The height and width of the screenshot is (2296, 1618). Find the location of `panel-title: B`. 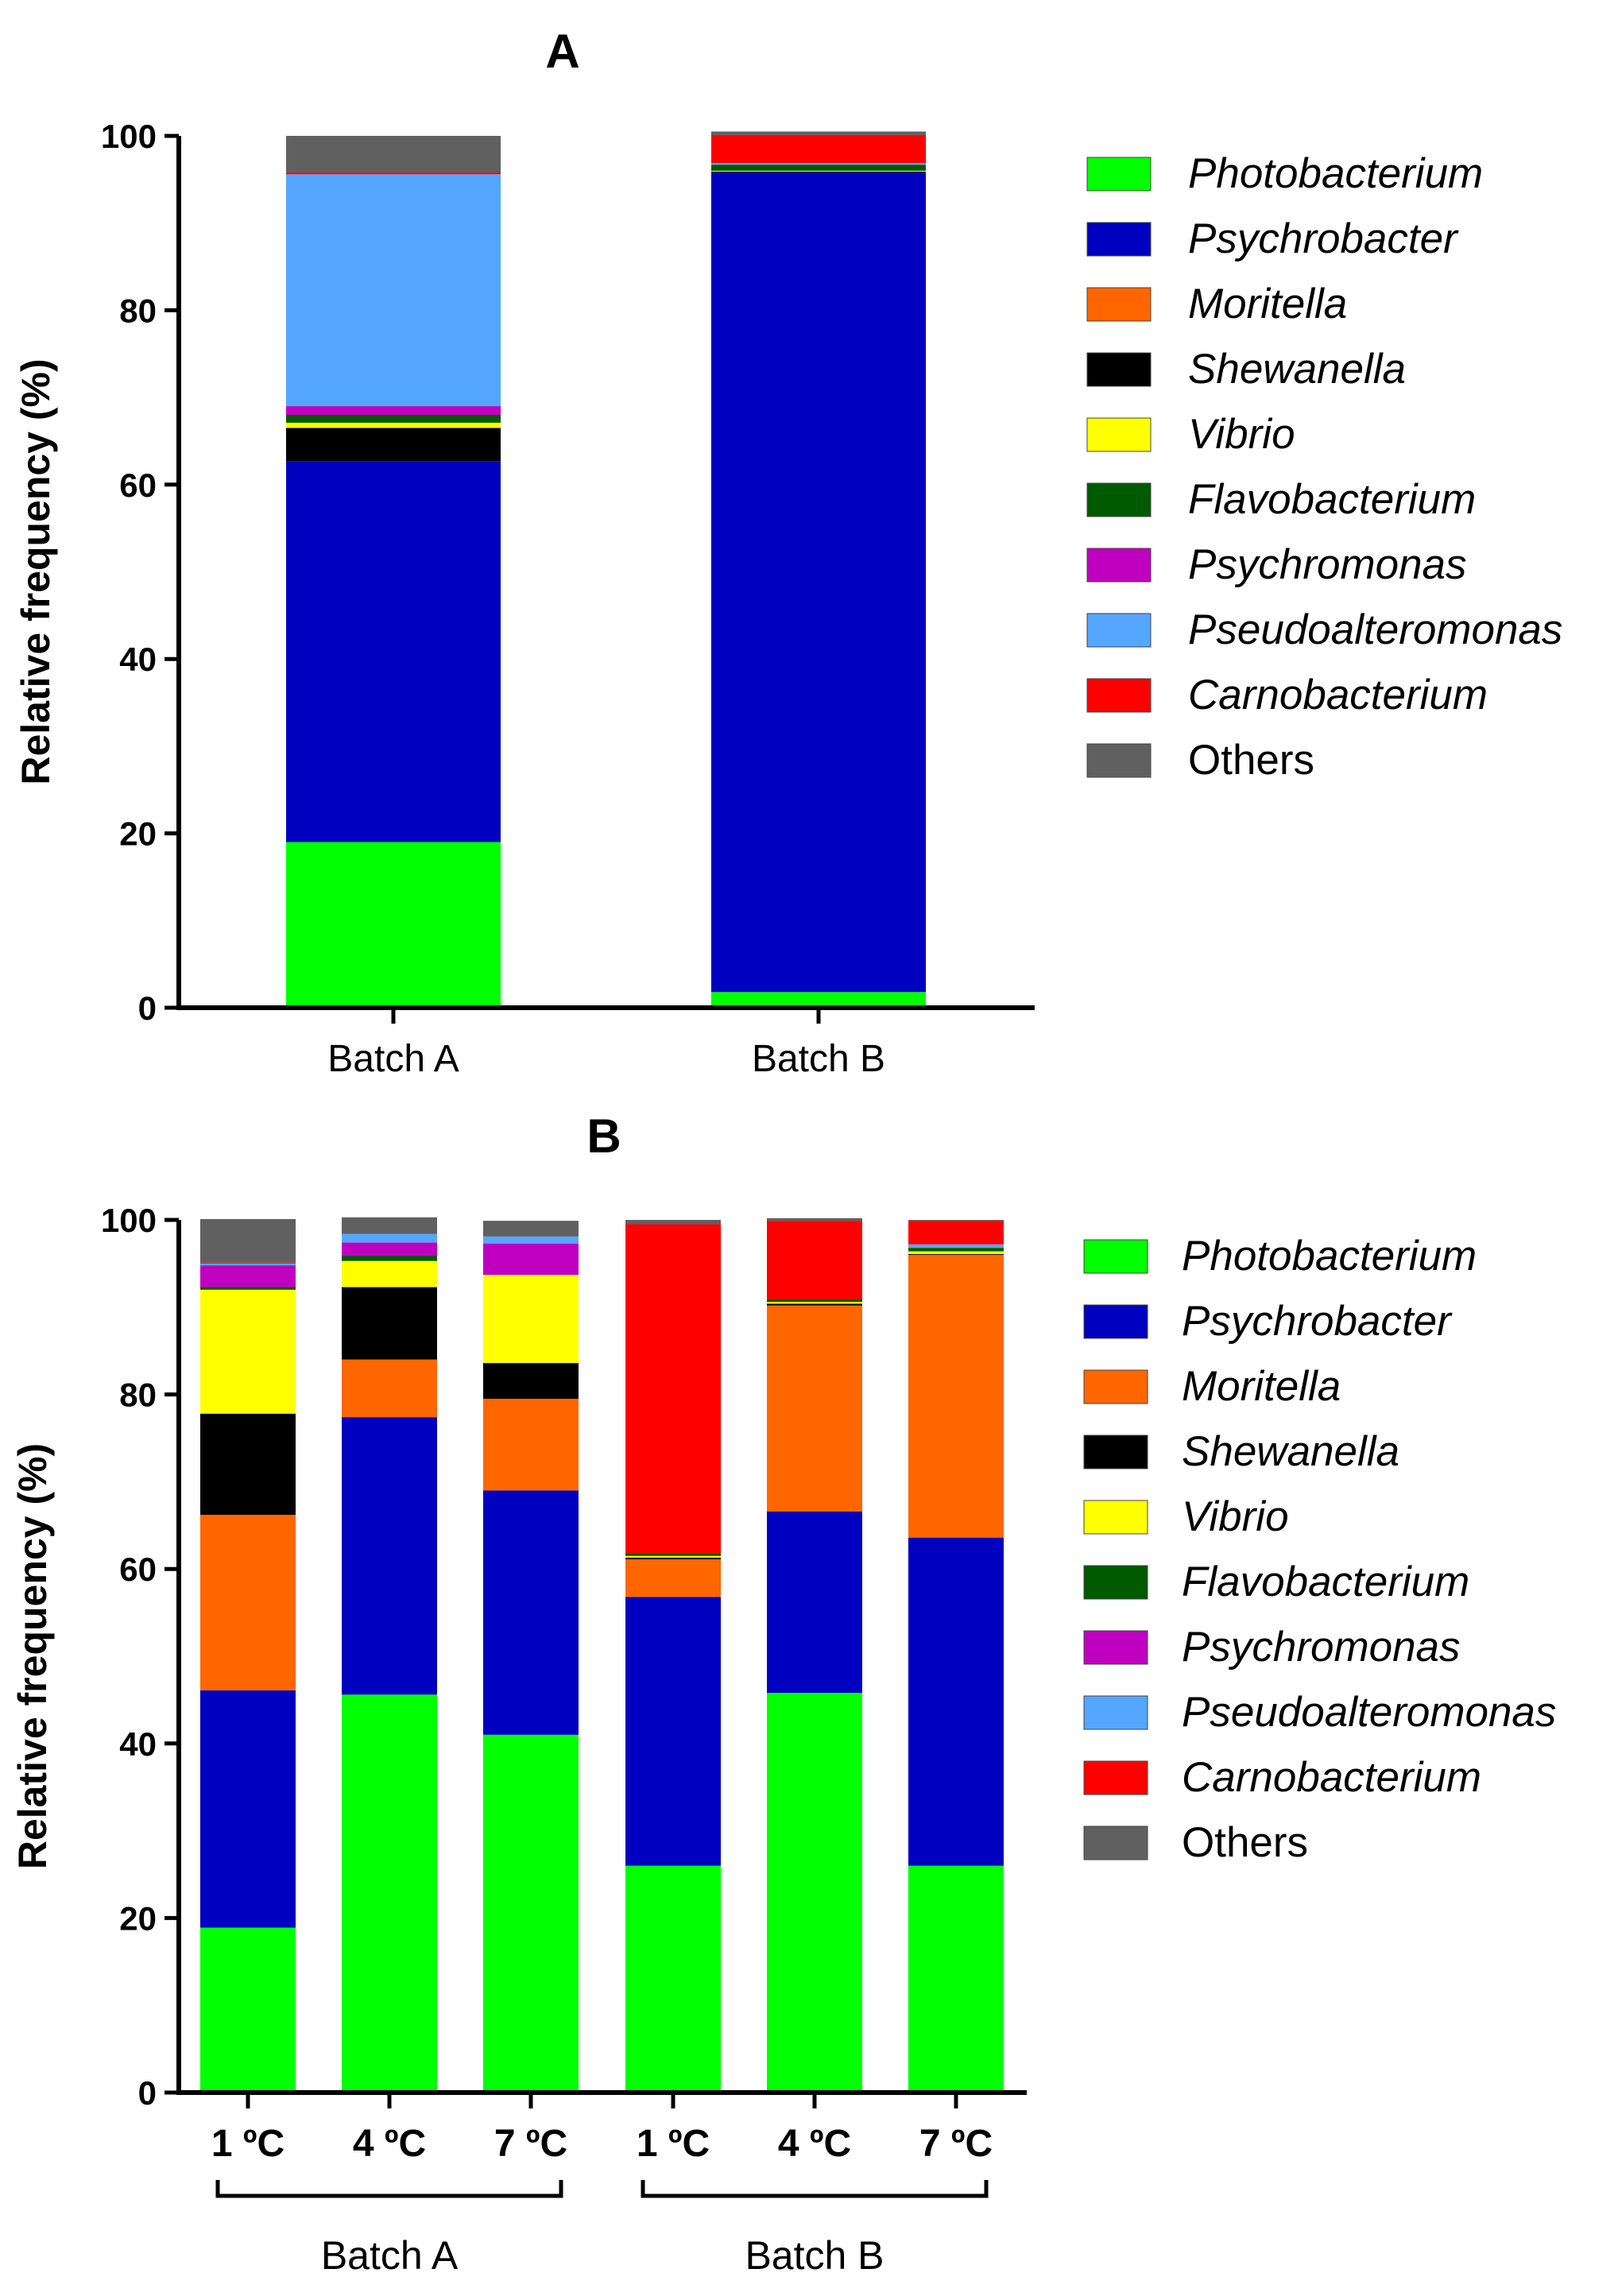

panel-title: B is located at coordinates (603, 1136).